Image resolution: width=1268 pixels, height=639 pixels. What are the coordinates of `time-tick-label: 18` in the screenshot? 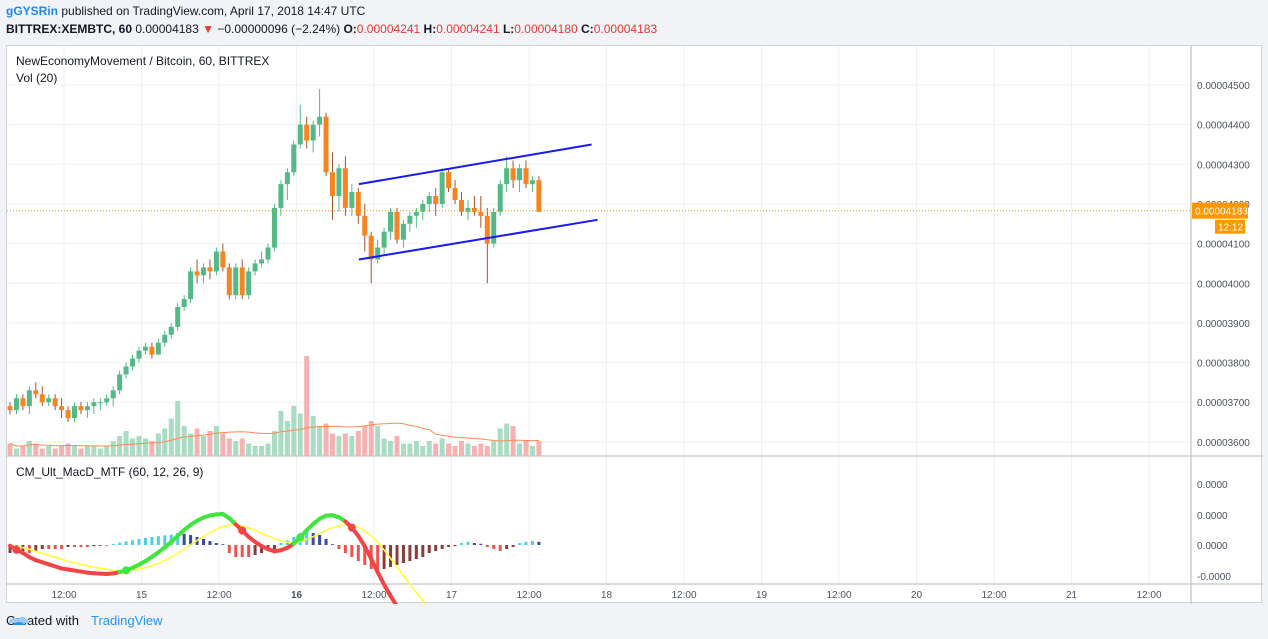 It's located at (607, 595).